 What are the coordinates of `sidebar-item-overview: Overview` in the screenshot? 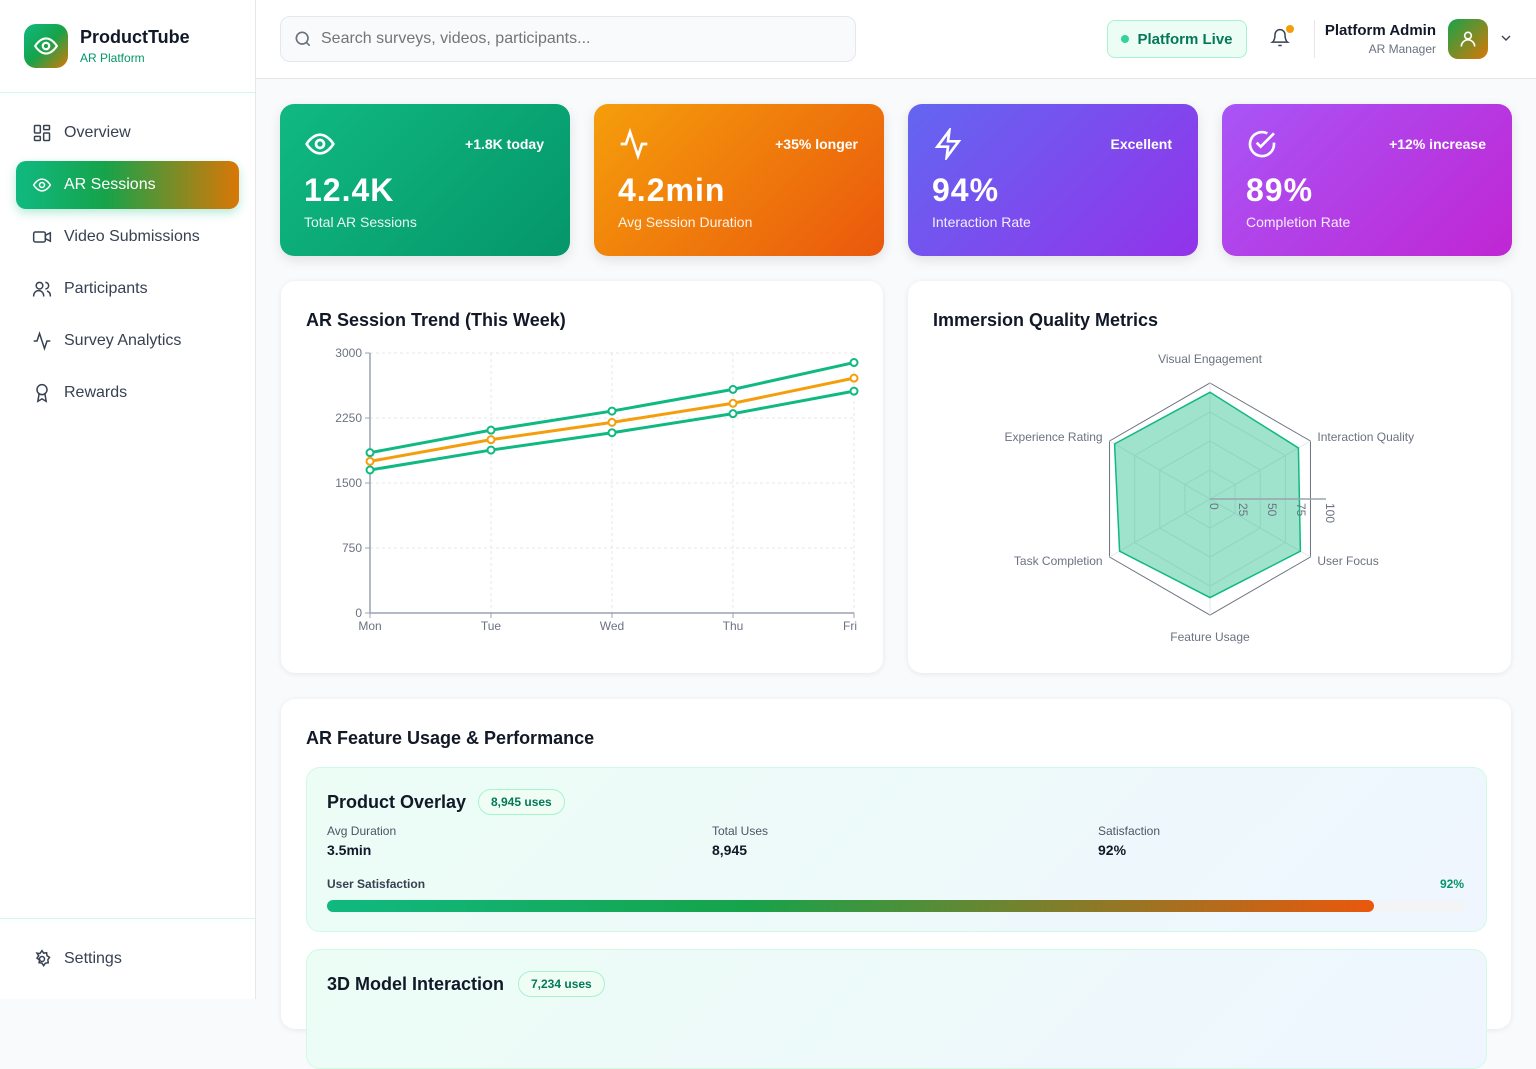 It's located at (127, 133).